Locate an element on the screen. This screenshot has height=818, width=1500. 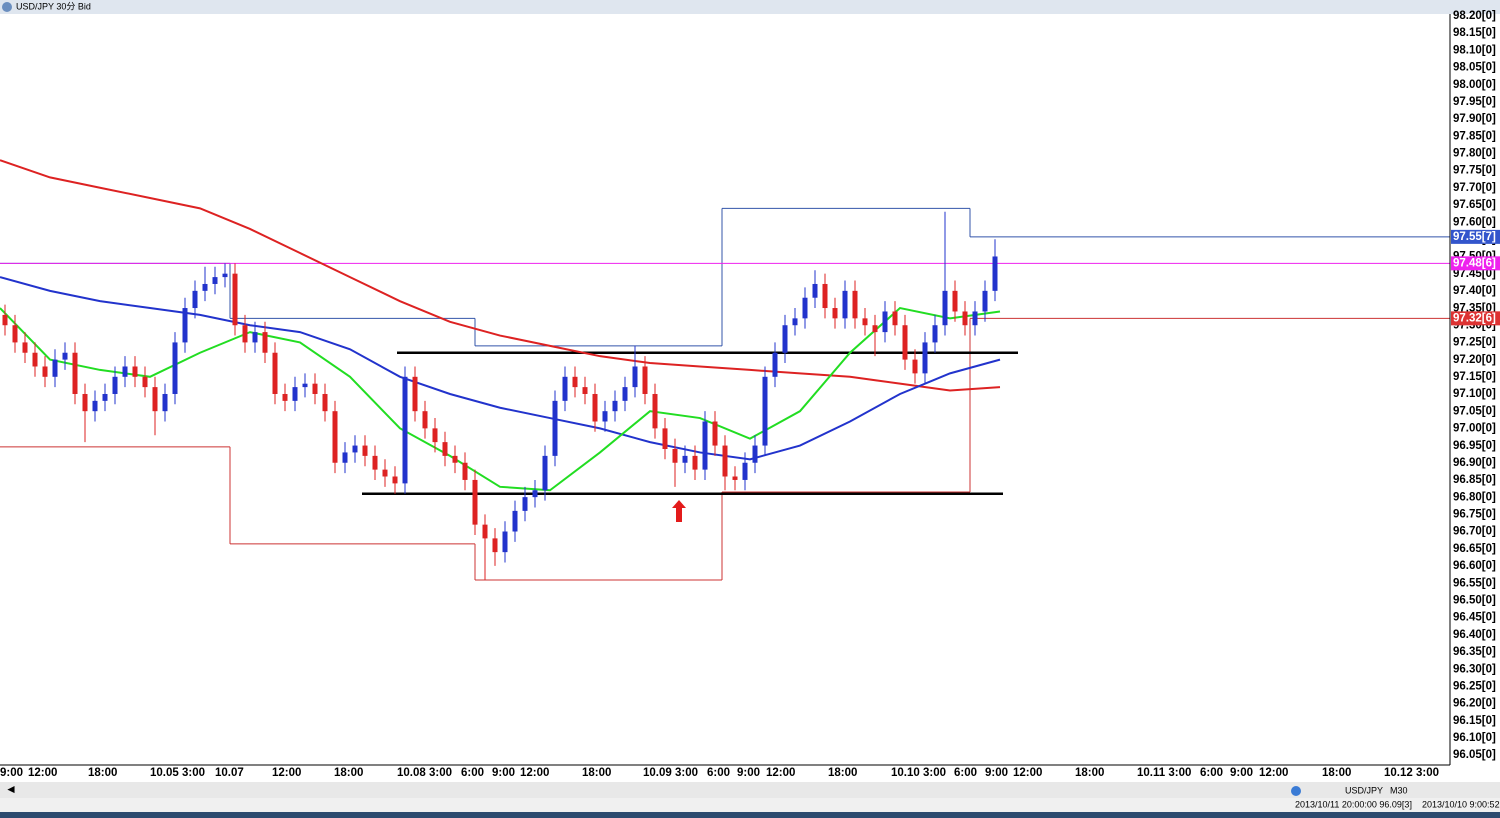
price-label: 96.70[0] is located at coordinates (1474, 532).